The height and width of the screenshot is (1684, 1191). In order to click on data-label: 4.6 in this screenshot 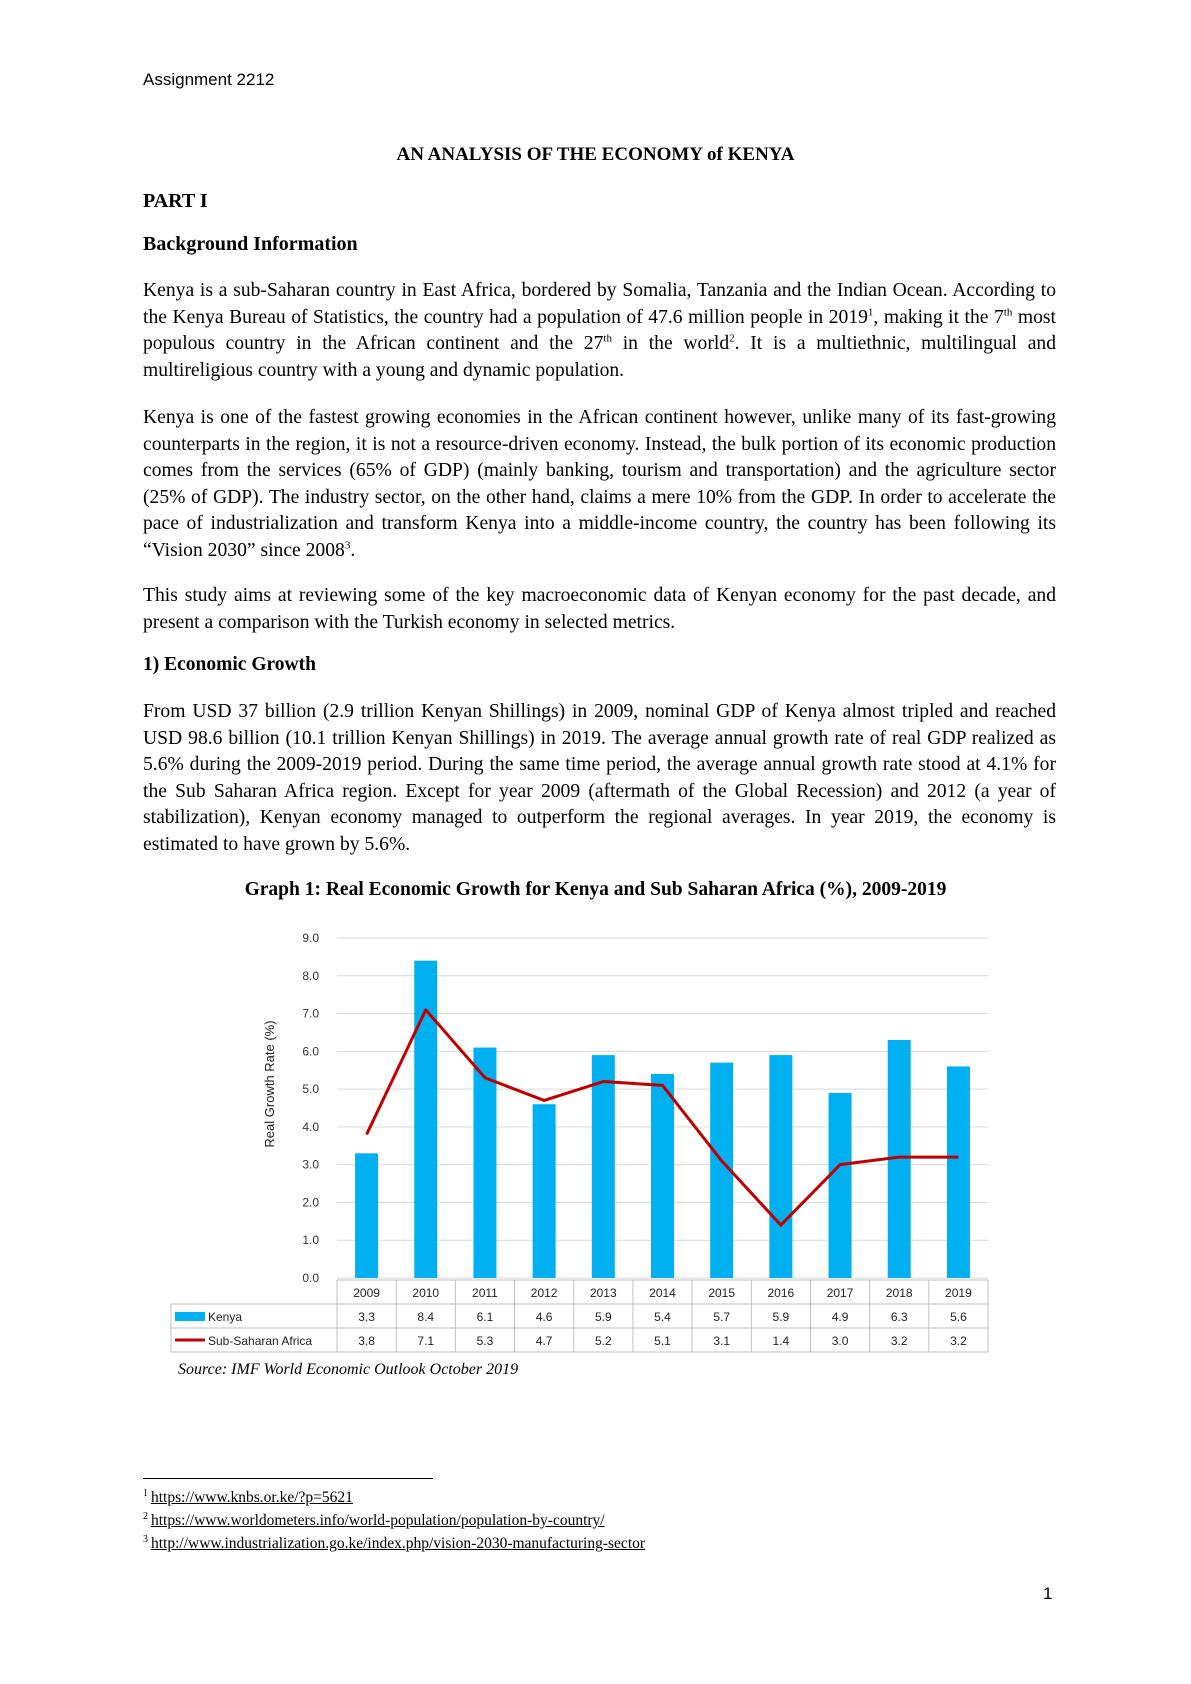, I will do `click(544, 1317)`.